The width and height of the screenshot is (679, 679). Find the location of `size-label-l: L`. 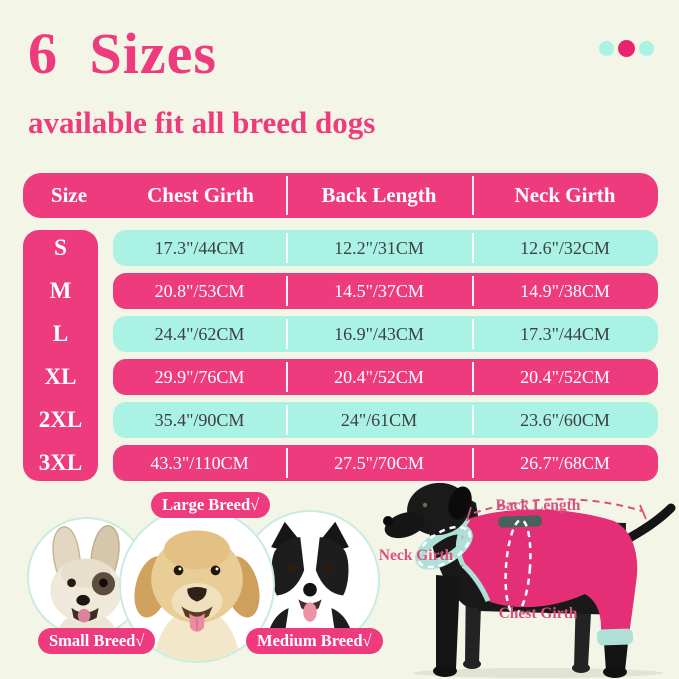

size-label-l: L is located at coordinates (60, 333).